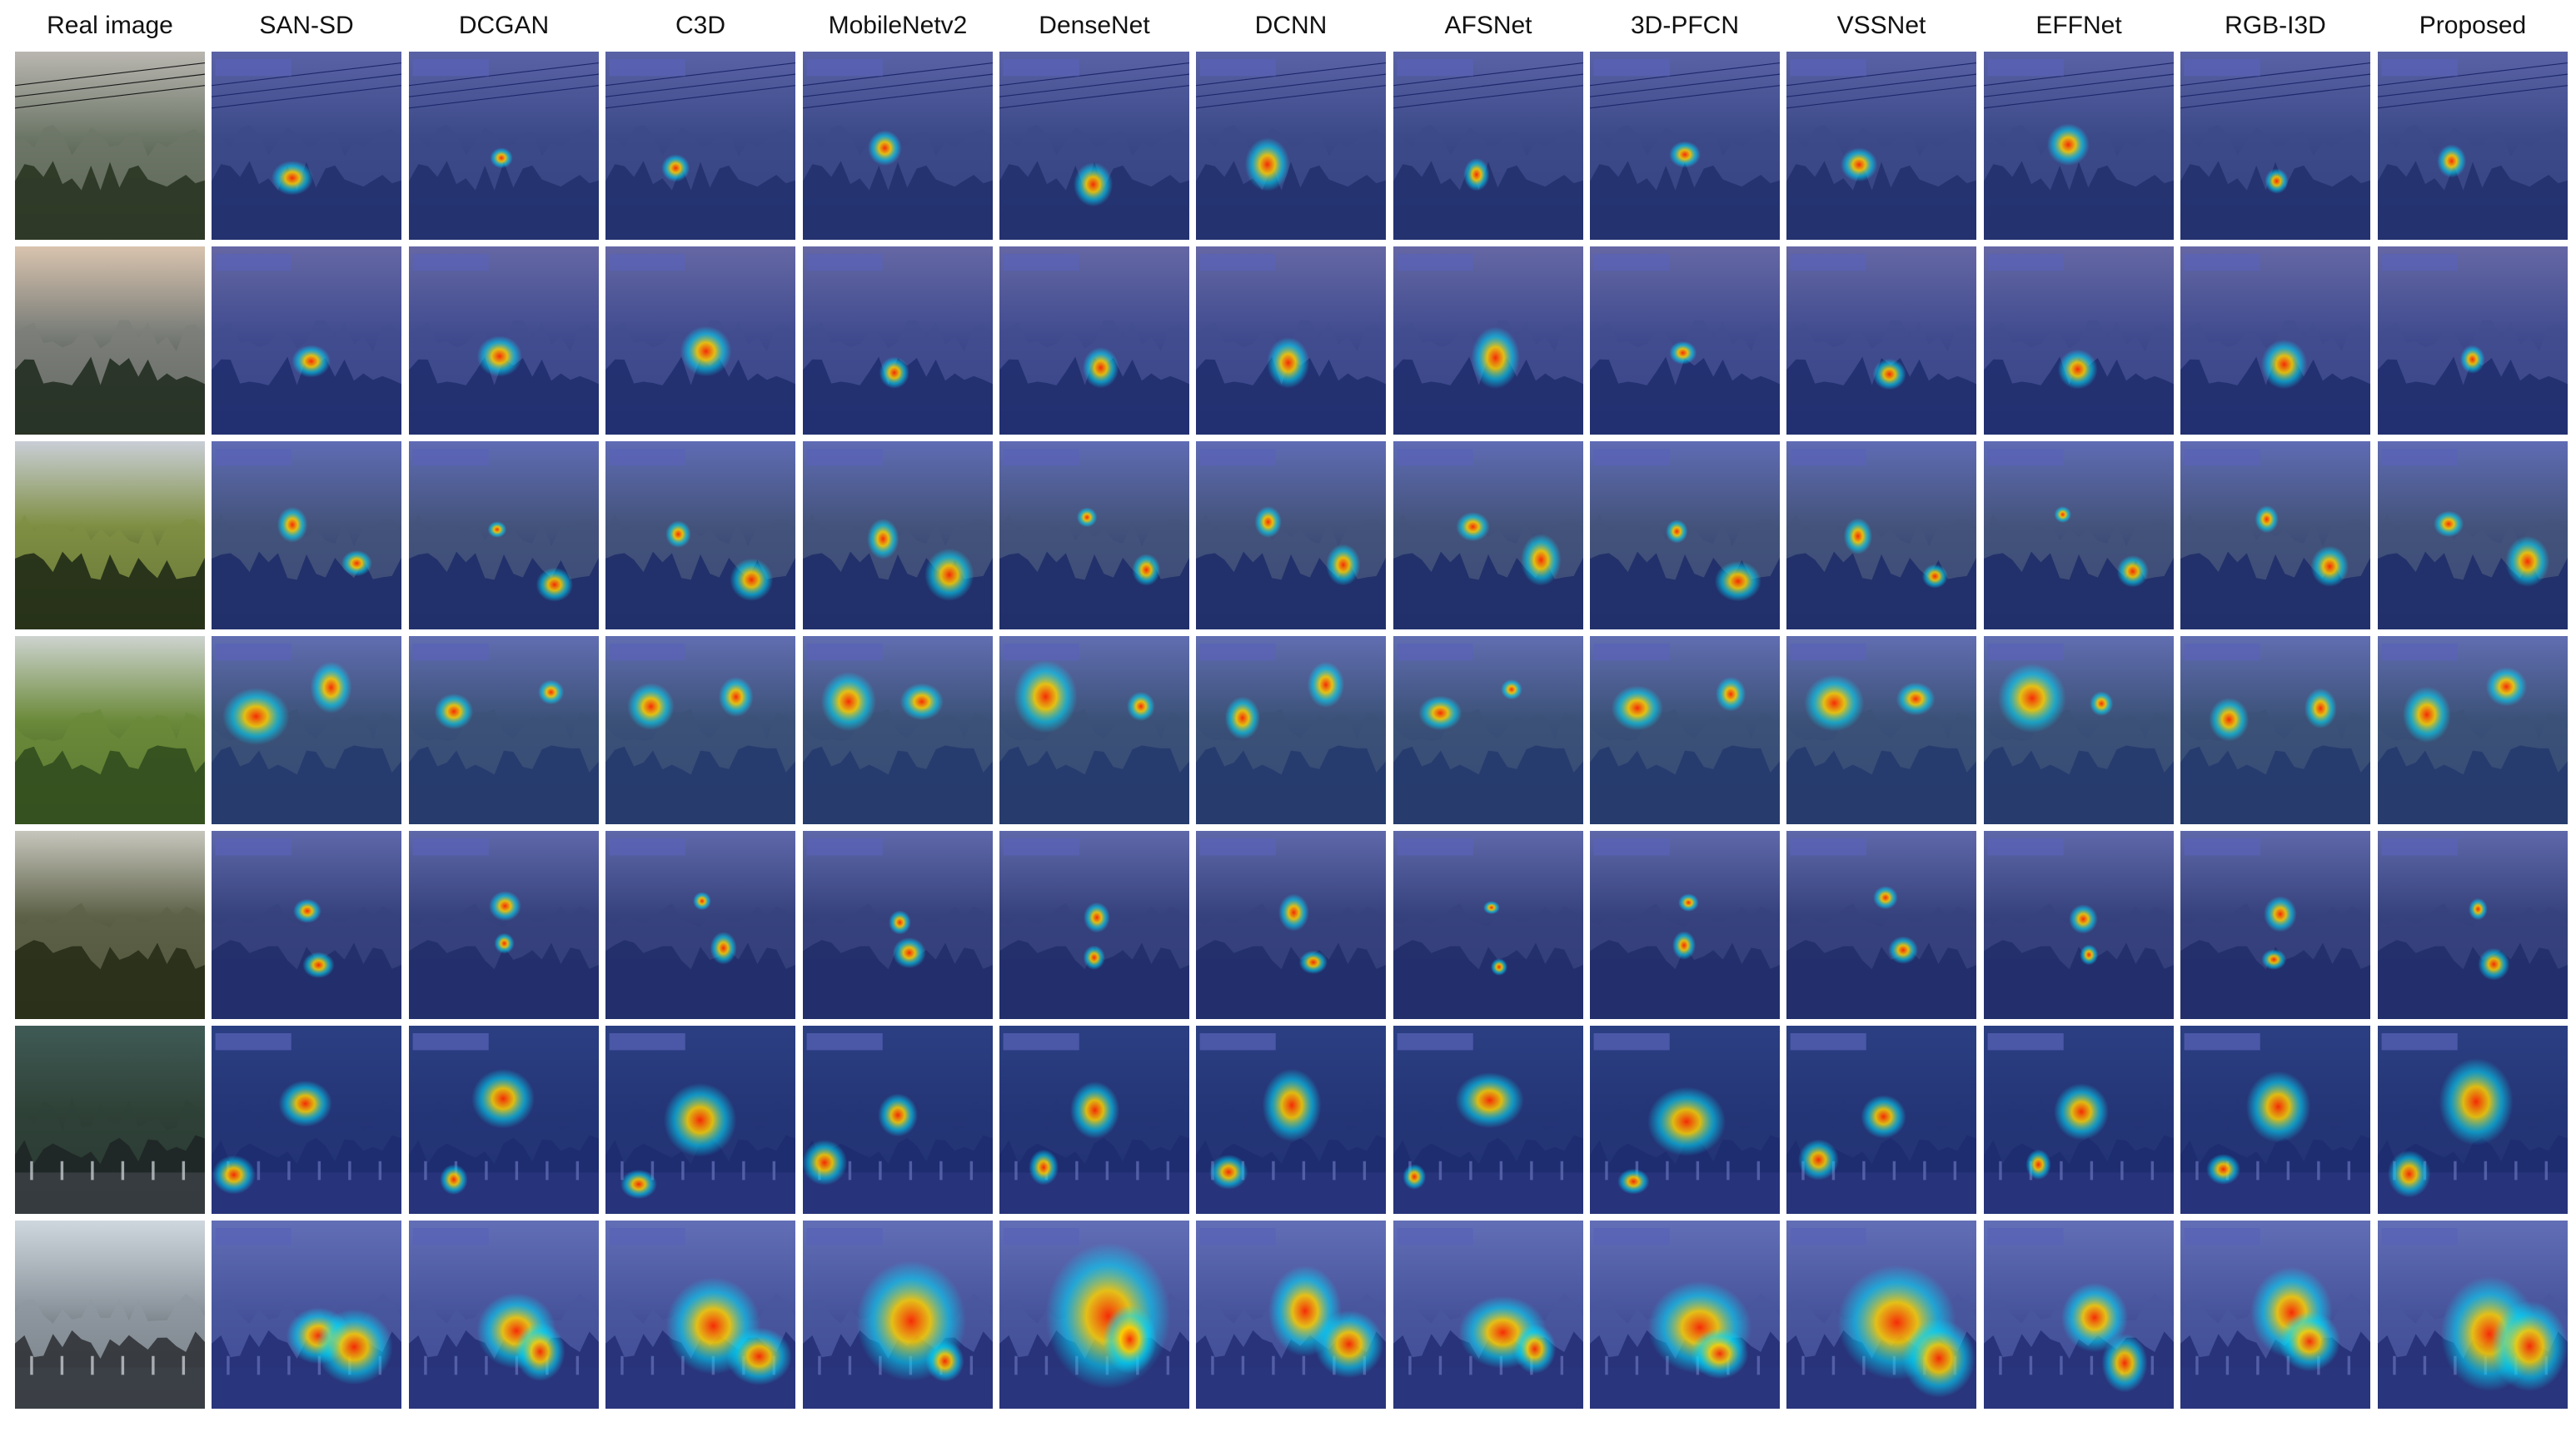 The width and height of the screenshot is (2576, 1432). I want to click on column-label-2: DCGAN, so click(504, 25).